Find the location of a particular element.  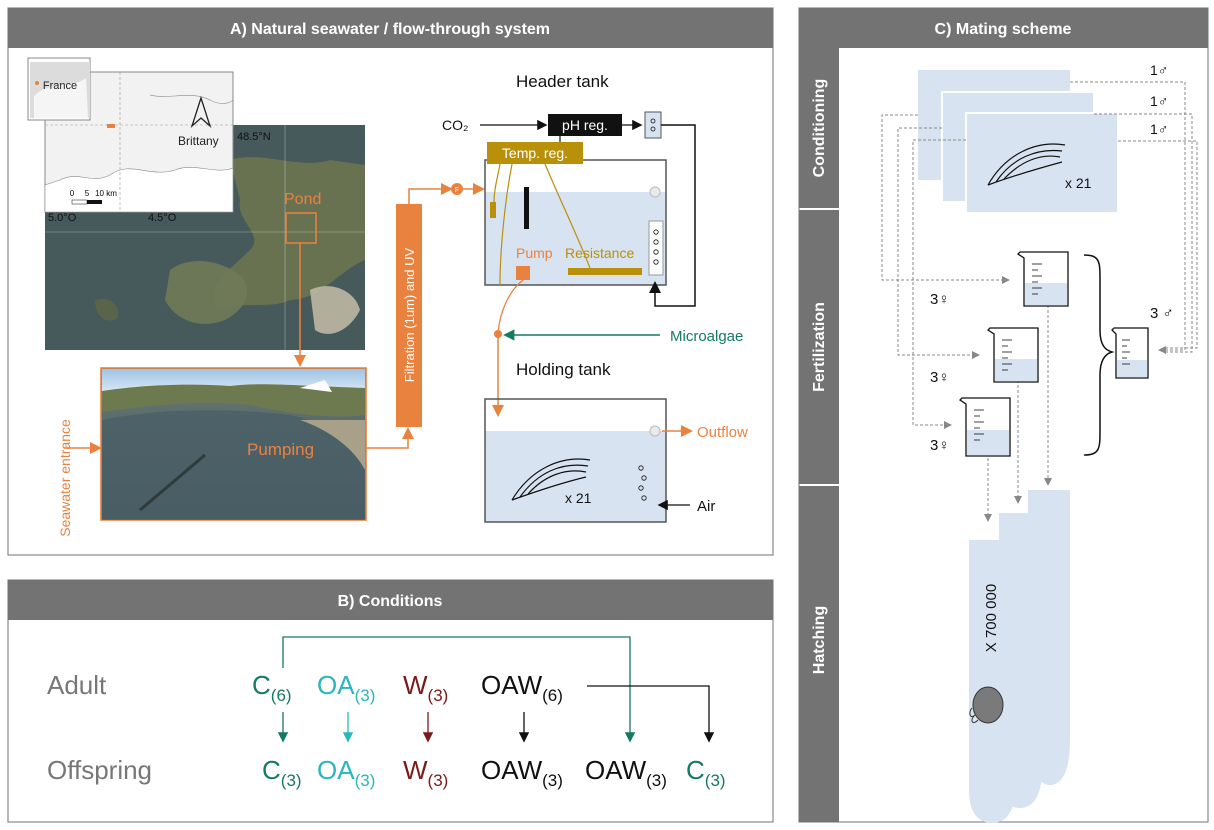

north-arrow-icon is located at coordinates (201, 112).